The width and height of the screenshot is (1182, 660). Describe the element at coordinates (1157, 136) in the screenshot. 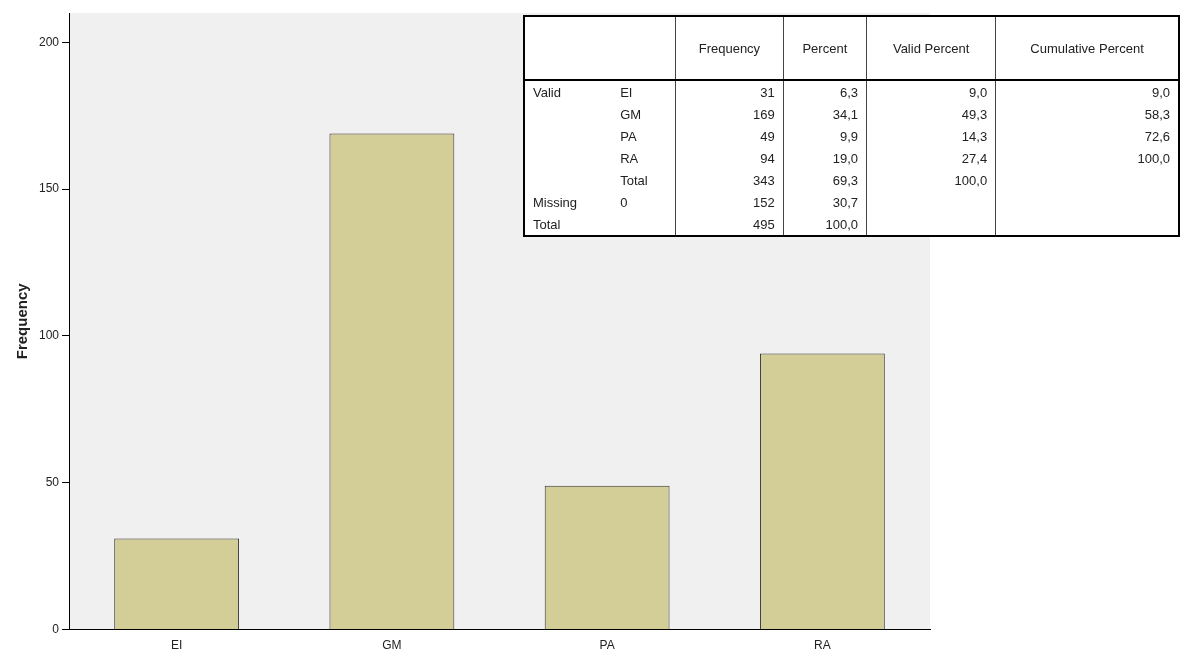

I see `text: 72,6` at that location.